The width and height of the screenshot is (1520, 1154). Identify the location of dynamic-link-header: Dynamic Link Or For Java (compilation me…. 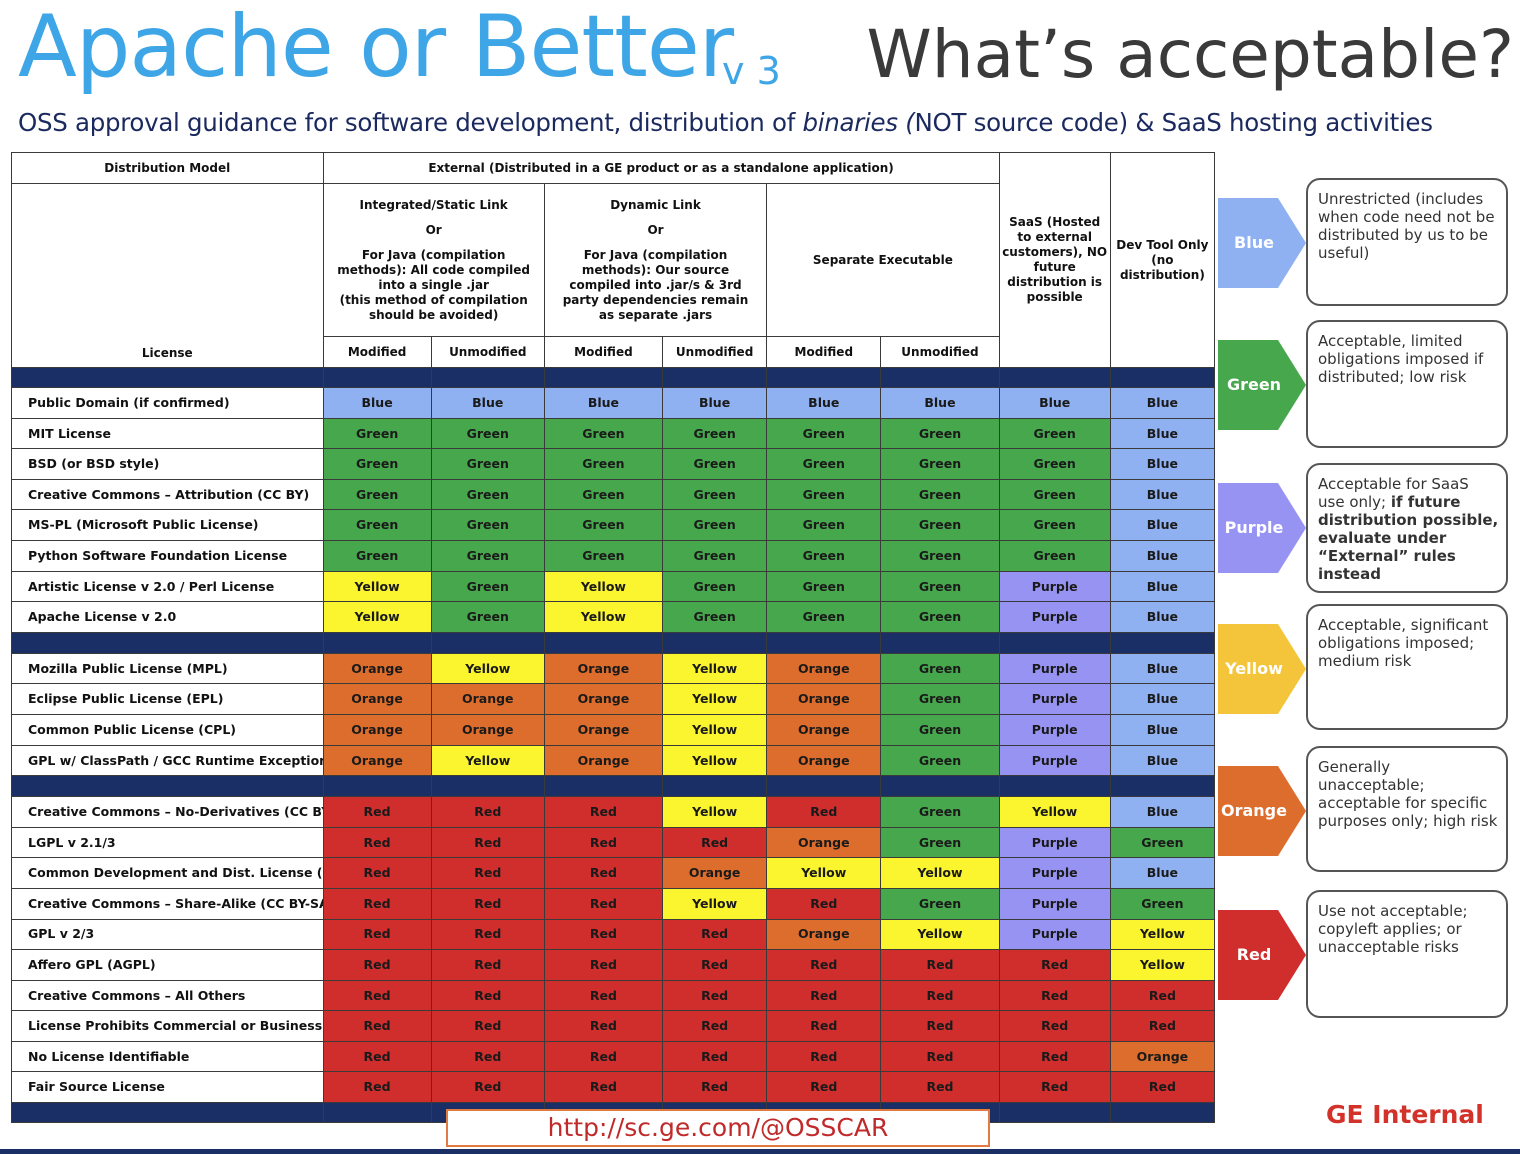
(655, 260).